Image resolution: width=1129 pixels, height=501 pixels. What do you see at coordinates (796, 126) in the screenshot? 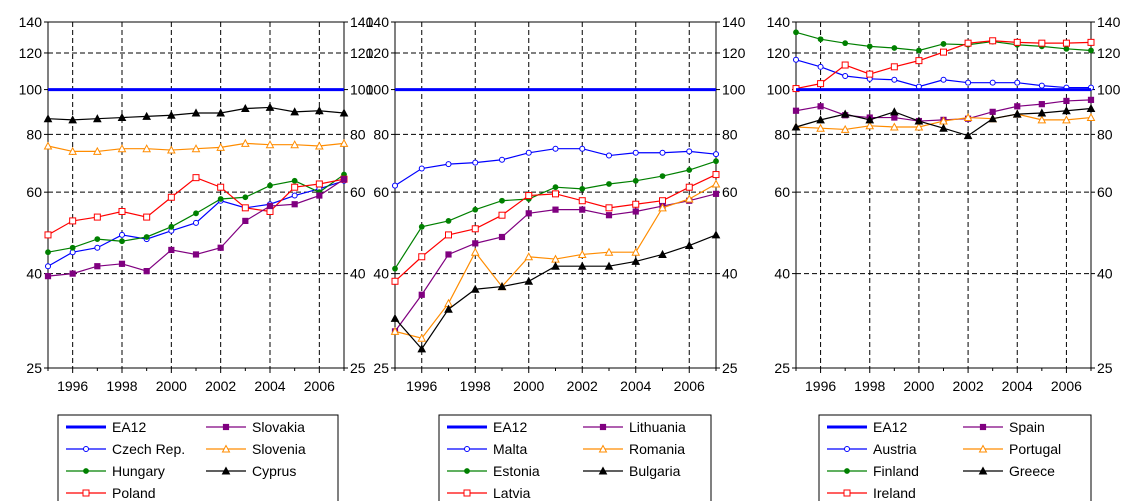
I see `series-greece-point-1995-marker` at bounding box center [796, 126].